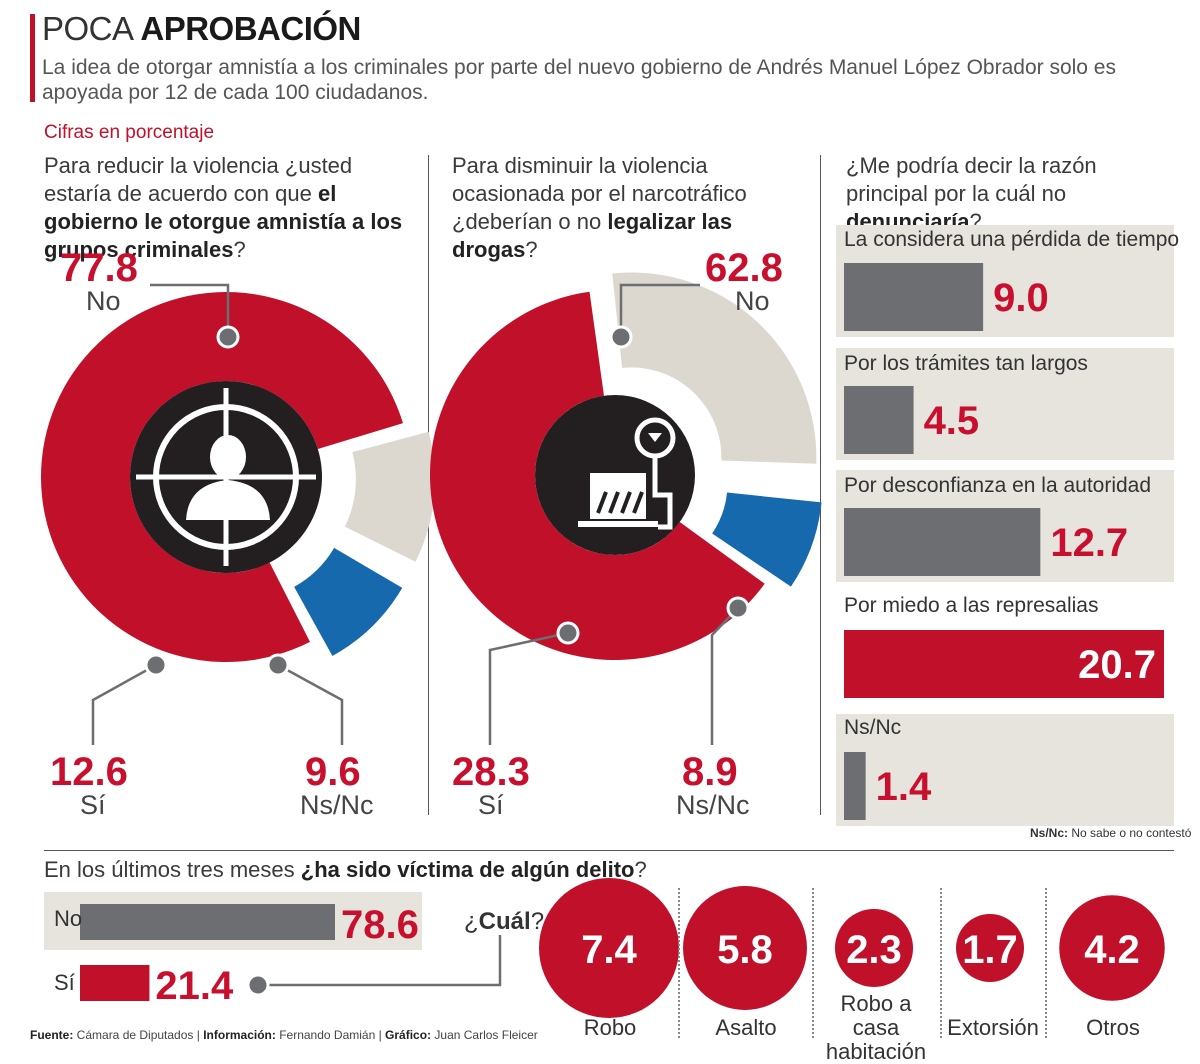  What do you see at coordinates (971, 605) in the screenshot?
I see `bar-label: Por miedo a las represalias` at bounding box center [971, 605].